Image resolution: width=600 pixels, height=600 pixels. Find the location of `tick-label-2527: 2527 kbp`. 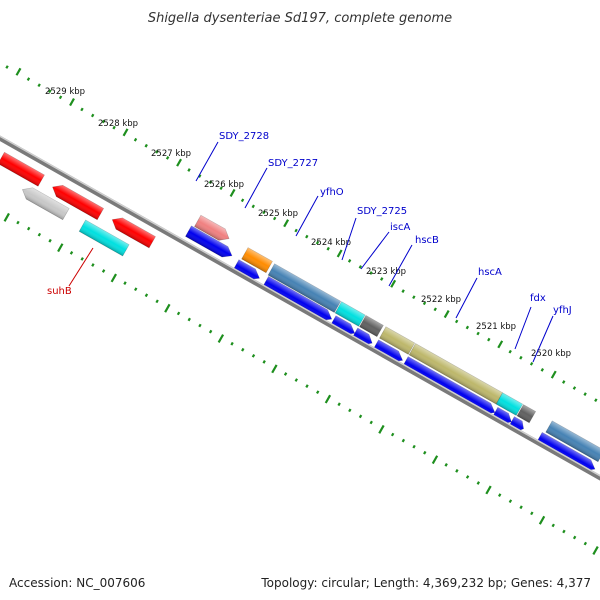

tick-label-2527: 2527 kbp is located at coordinates (171, 154).